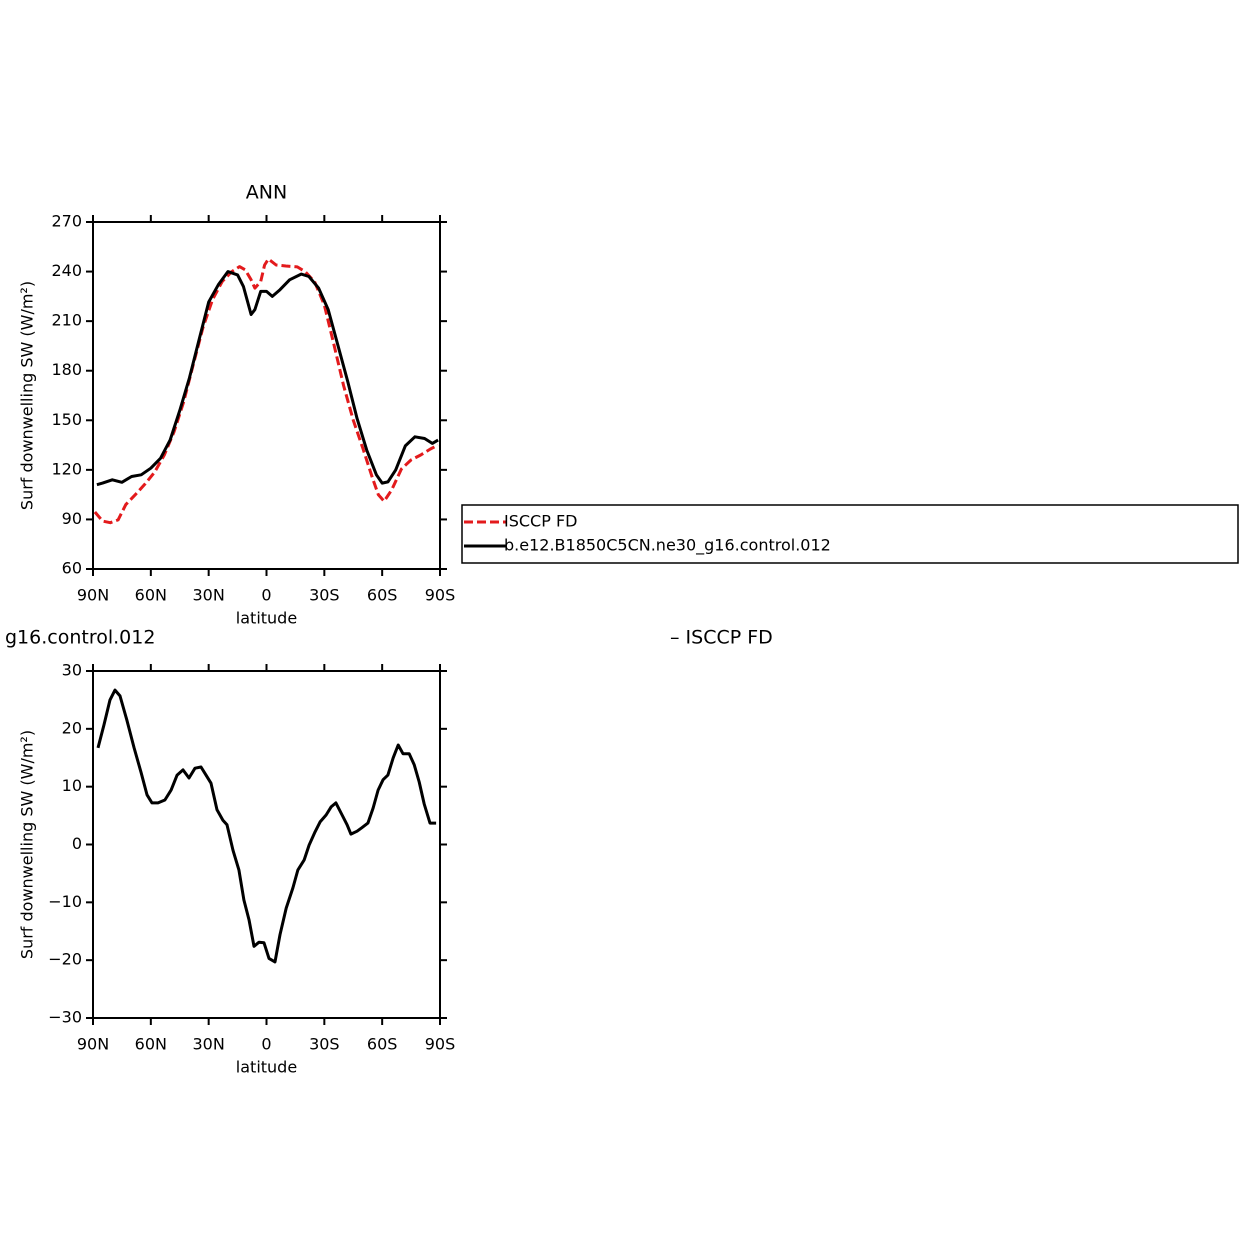  I want to click on y-tick-label: 0, so click(77, 843).